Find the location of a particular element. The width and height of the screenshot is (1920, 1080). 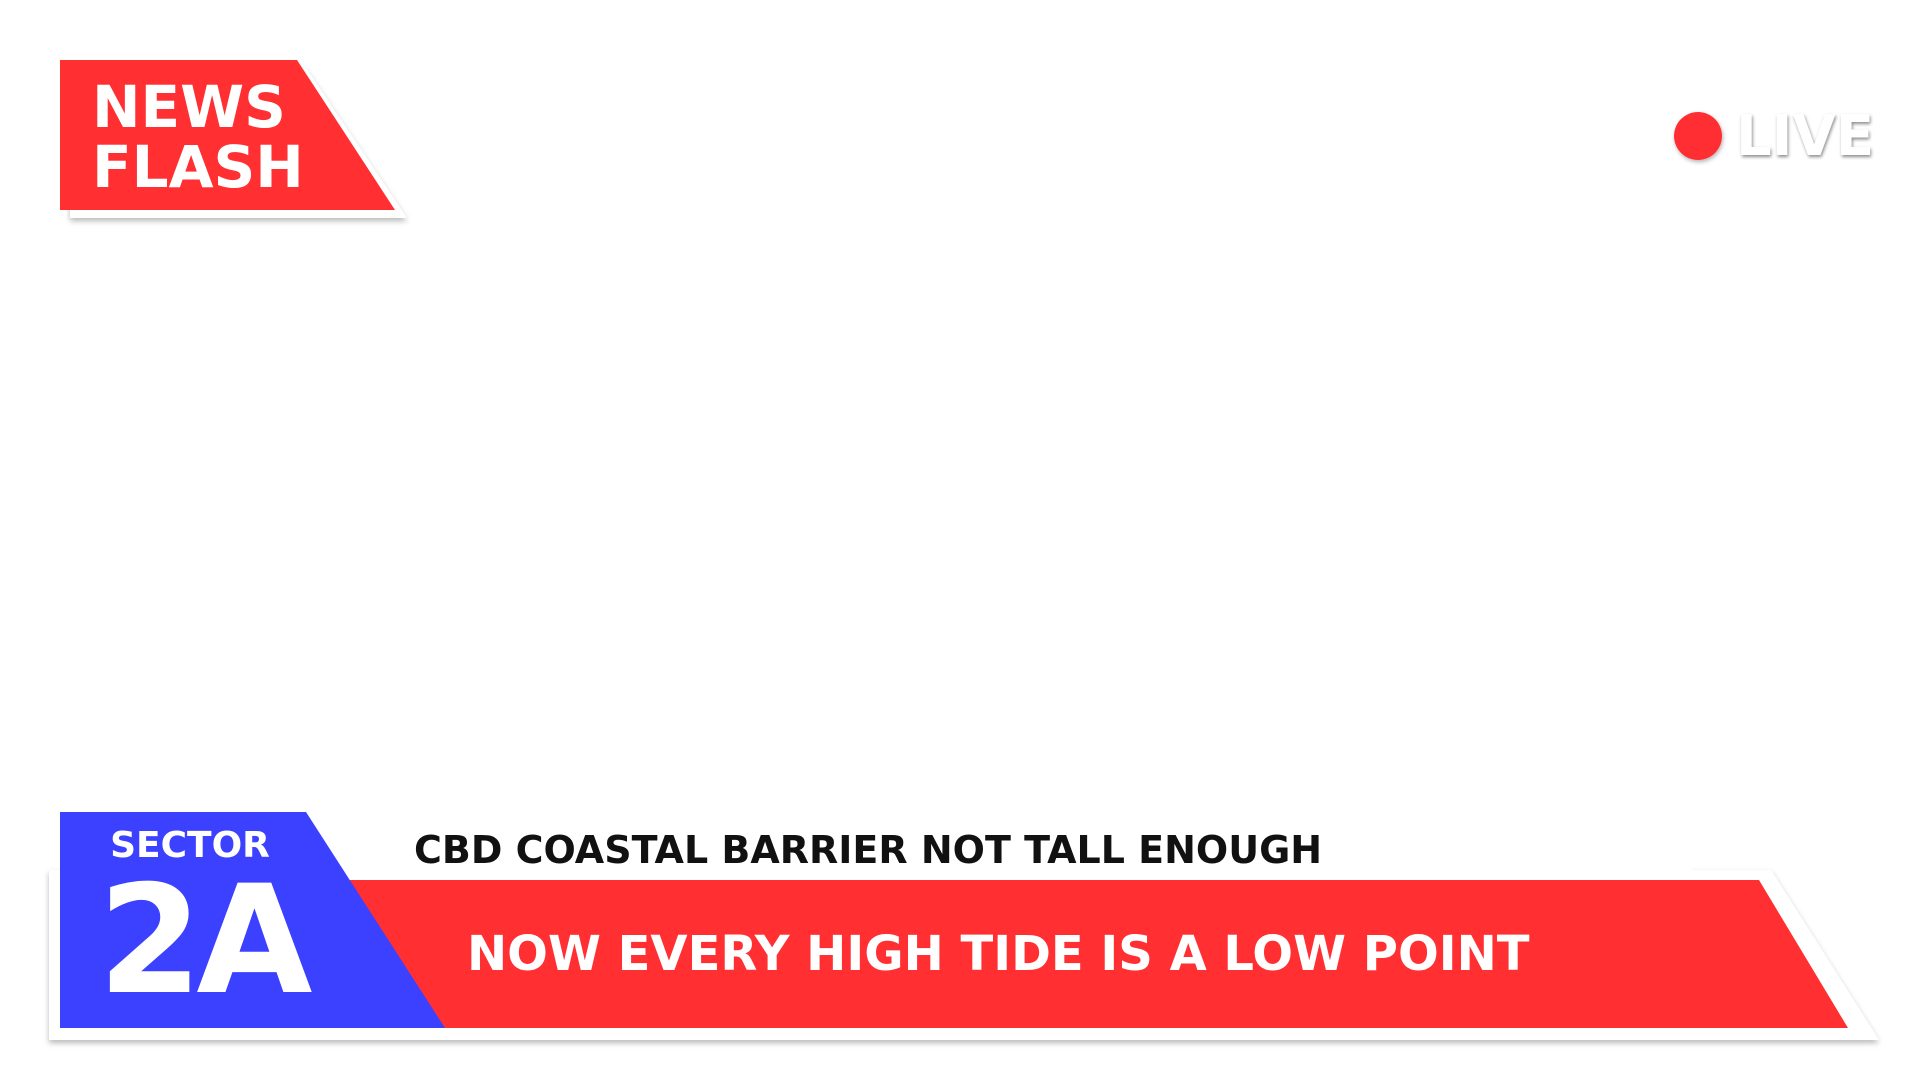

live-label: LIVE is located at coordinates (1805, 136).